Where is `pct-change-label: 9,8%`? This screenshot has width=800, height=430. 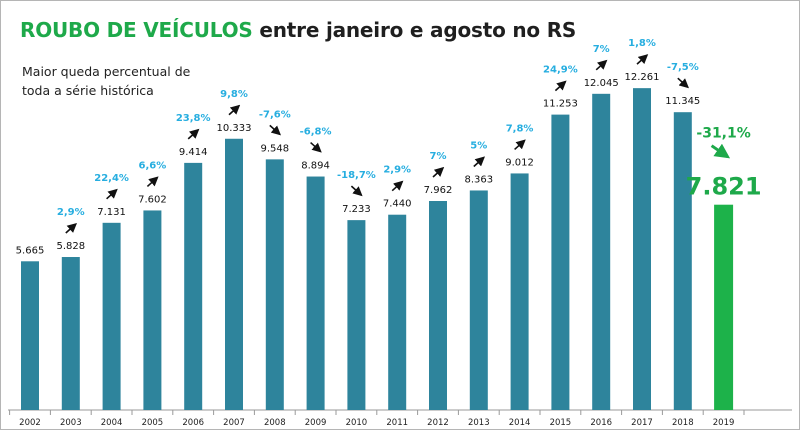
pct-change-label: 9,8% is located at coordinates (234, 94).